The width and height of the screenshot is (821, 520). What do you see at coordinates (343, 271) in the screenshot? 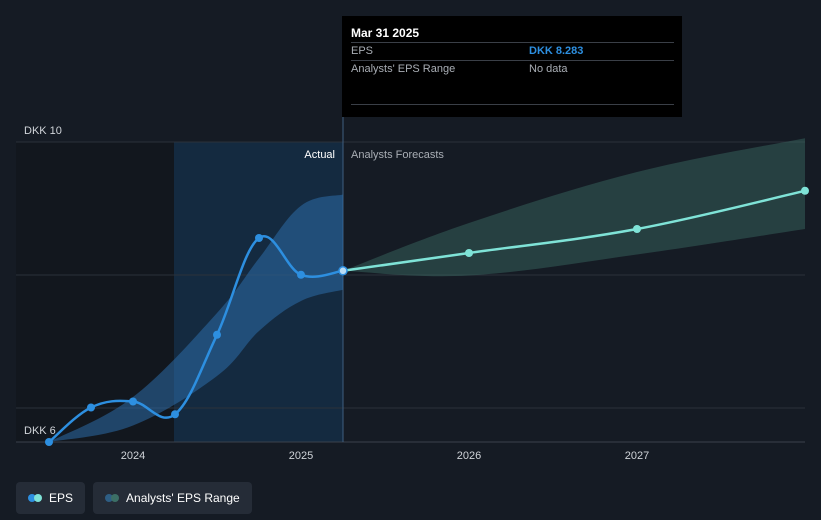
I see `eps-point-latest` at bounding box center [343, 271].